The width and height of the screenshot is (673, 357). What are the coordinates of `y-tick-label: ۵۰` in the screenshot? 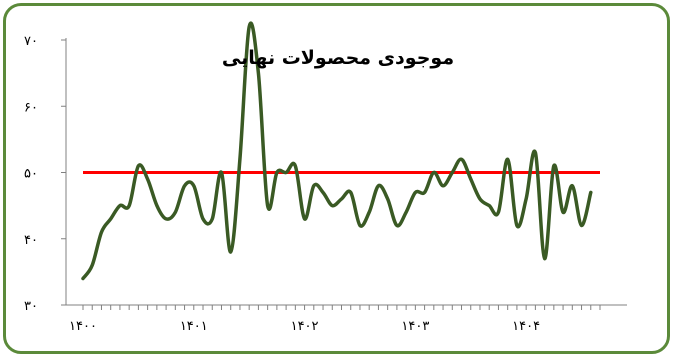 It's located at (31, 174).